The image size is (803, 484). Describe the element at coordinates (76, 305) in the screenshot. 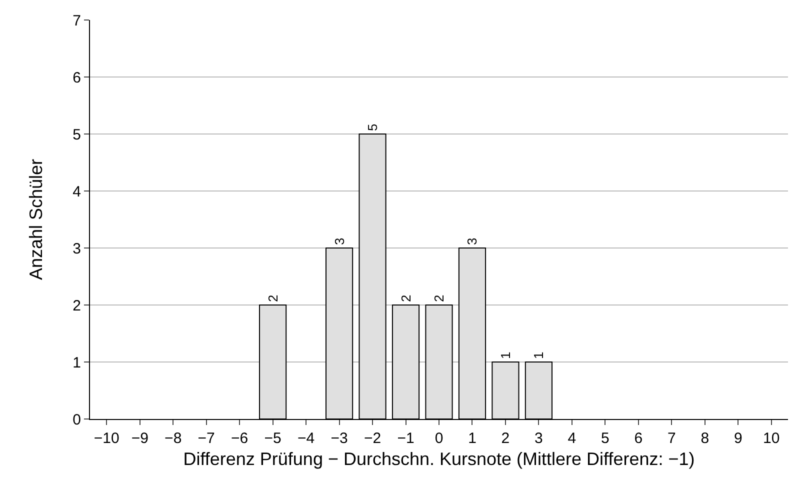

I see `y-tick-label: 2` at that location.